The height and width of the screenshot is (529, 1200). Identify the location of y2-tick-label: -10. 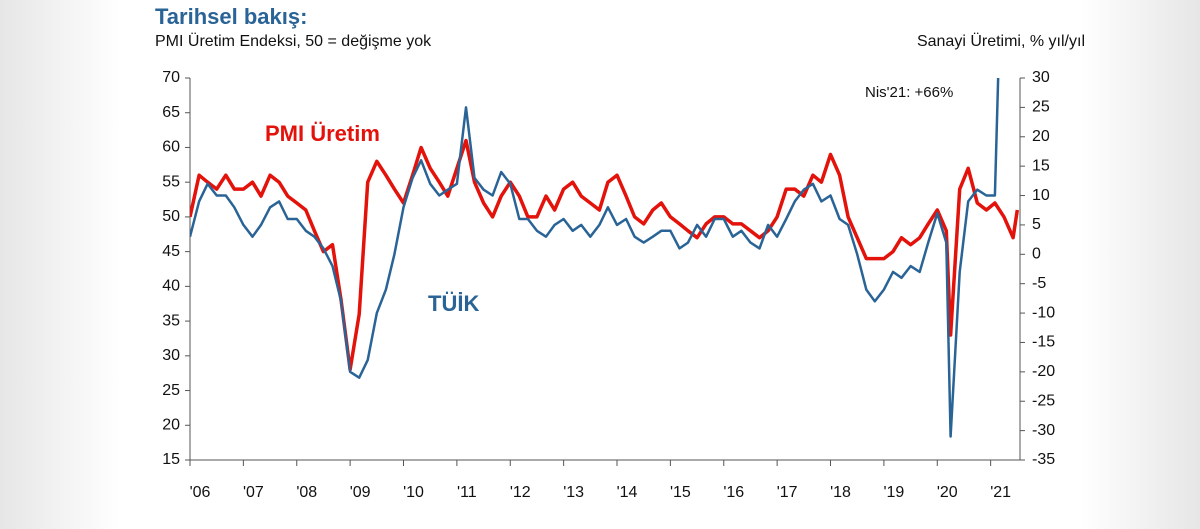
(1043, 312).